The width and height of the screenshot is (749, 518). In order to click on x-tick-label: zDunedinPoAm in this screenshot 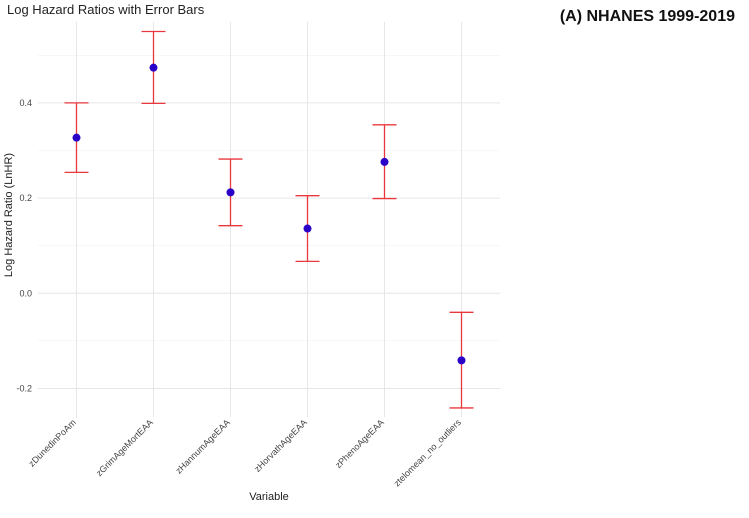, I will do `click(52, 442)`.